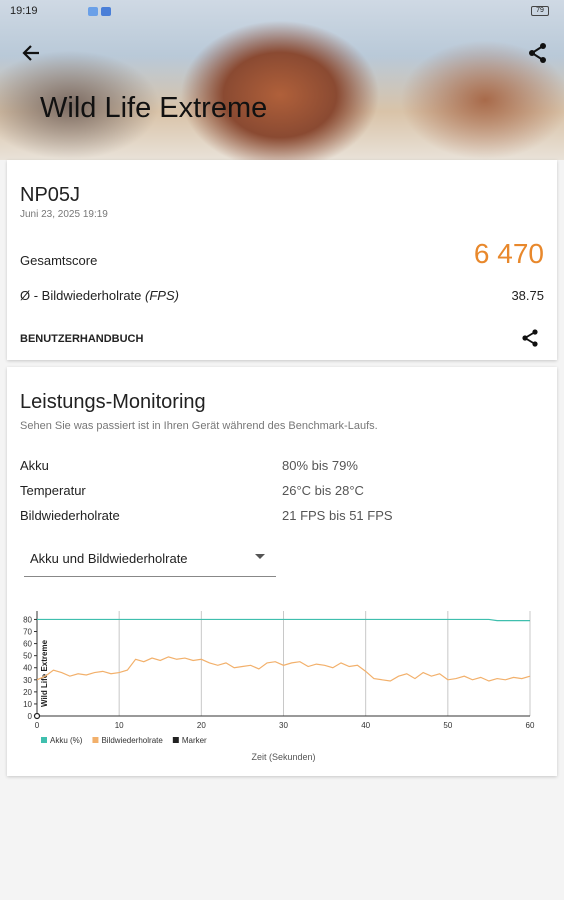  I want to click on monitoring-title: Leistungs-Monitoring, so click(113, 402).